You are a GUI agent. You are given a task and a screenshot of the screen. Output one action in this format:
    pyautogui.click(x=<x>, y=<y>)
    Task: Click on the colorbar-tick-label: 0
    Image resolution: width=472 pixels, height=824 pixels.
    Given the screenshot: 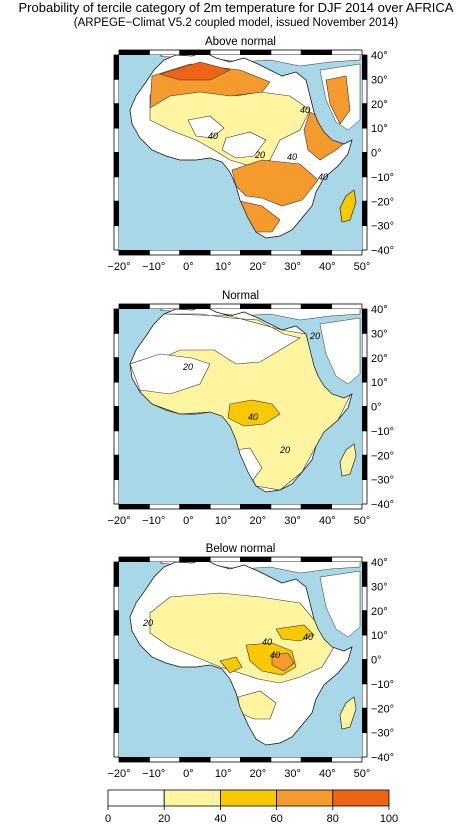 What is the action you would take?
    pyautogui.click(x=108, y=818)
    